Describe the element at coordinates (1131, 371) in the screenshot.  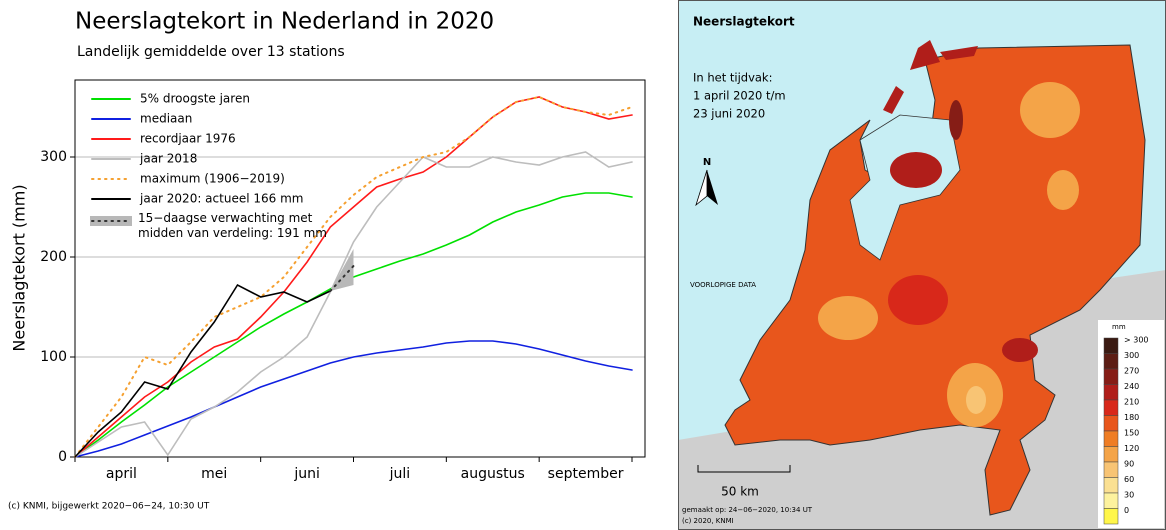
I see `scale-label: 270` at that location.